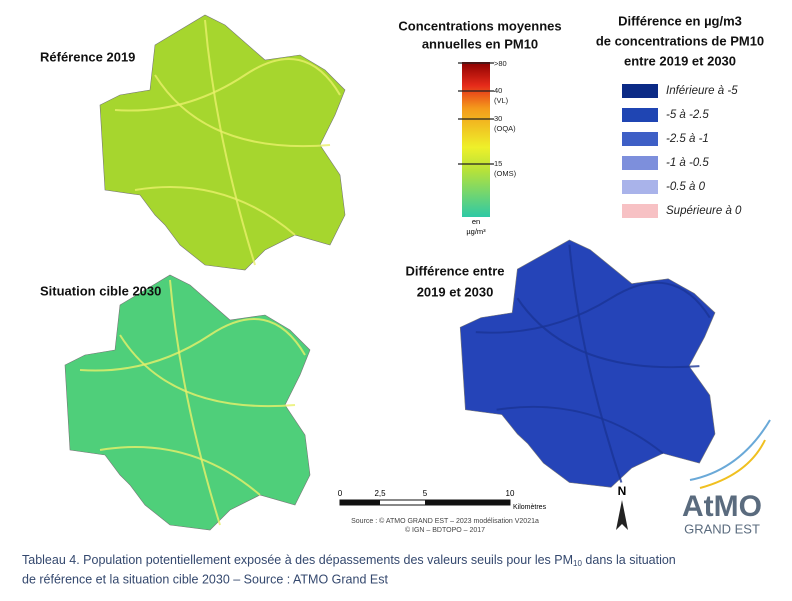 This screenshot has width=792, height=601. What do you see at coordinates (100, 290) in the screenshot?
I see `map-label: Situation cible 2030` at bounding box center [100, 290].